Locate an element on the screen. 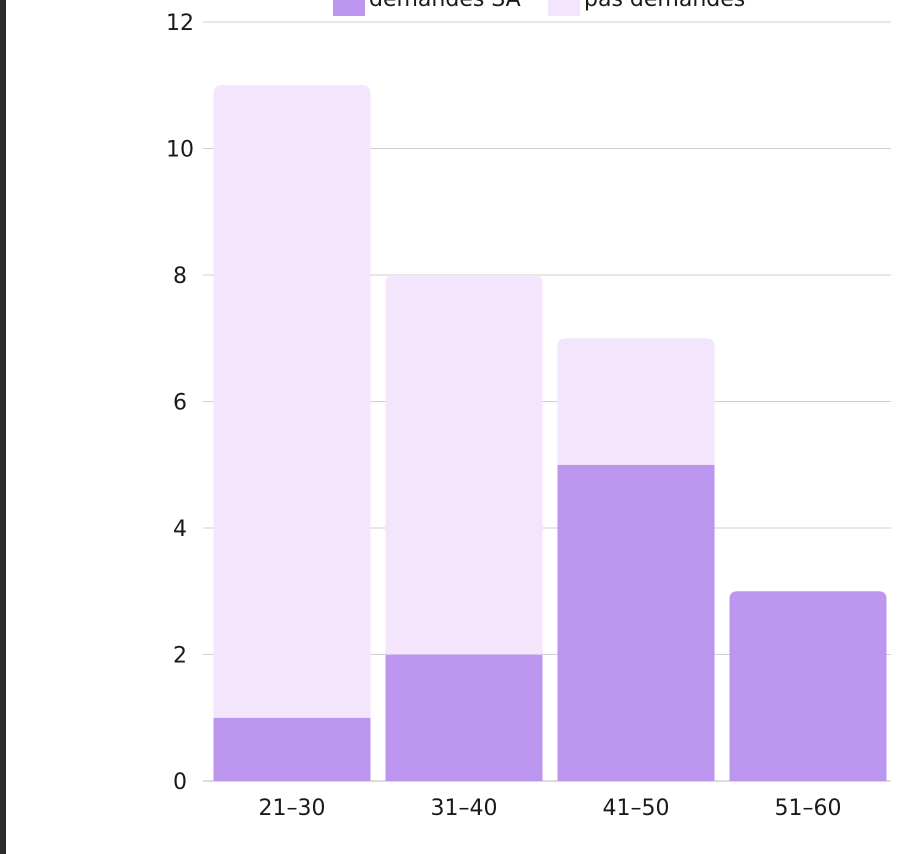 Image resolution: width=898 pixels, height=854 pixels. bar-21–30-demandes-sa is located at coordinates (292, 749).